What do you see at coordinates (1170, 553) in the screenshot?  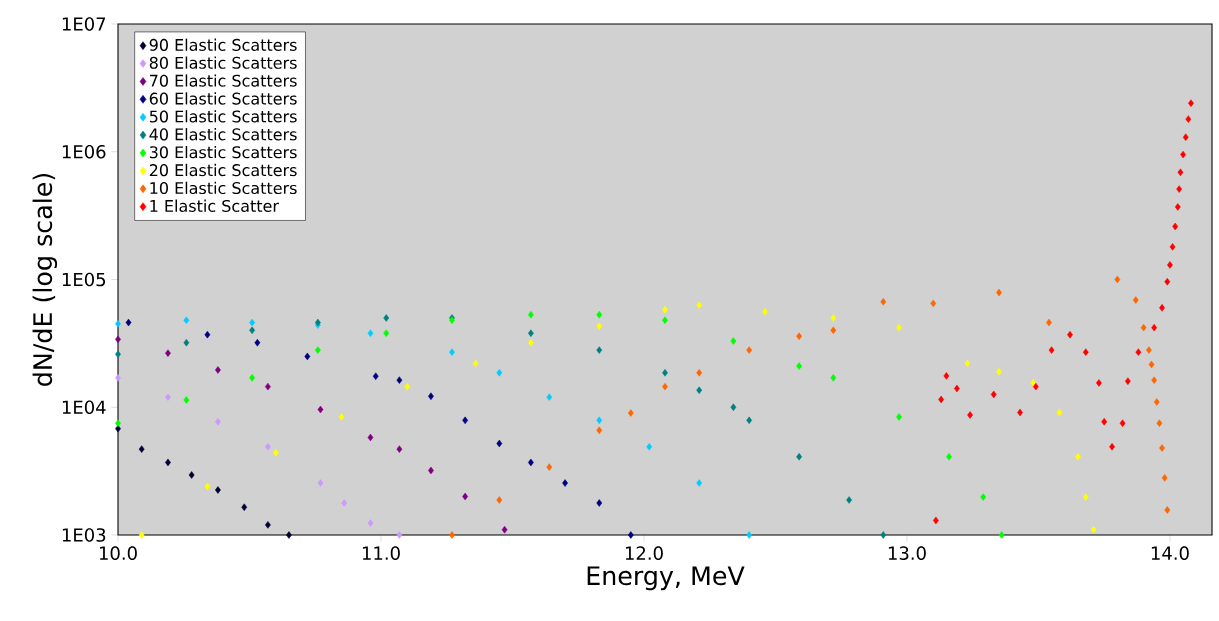 I see `x-tick-label: 14.0` at bounding box center [1170, 553].